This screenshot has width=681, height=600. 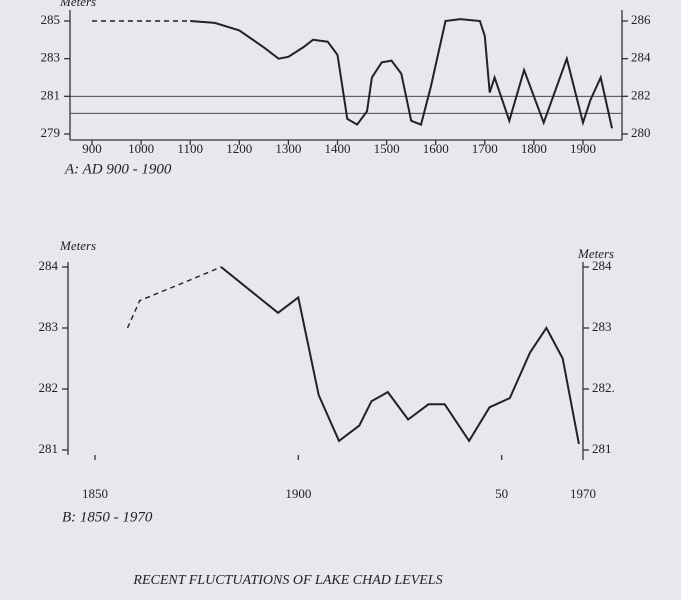 What do you see at coordinates (118, 169) in the screenshot?
I see `caption: A: AD 900 - 1900` at bounding box center [118, 169].